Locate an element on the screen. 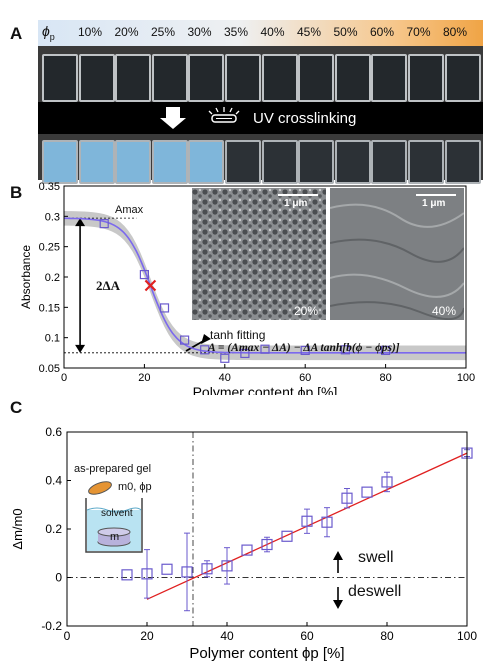 This screenshot has height=671, width=499. sem-image-40: 1 μm 40% is located at coordinates (397, 254).